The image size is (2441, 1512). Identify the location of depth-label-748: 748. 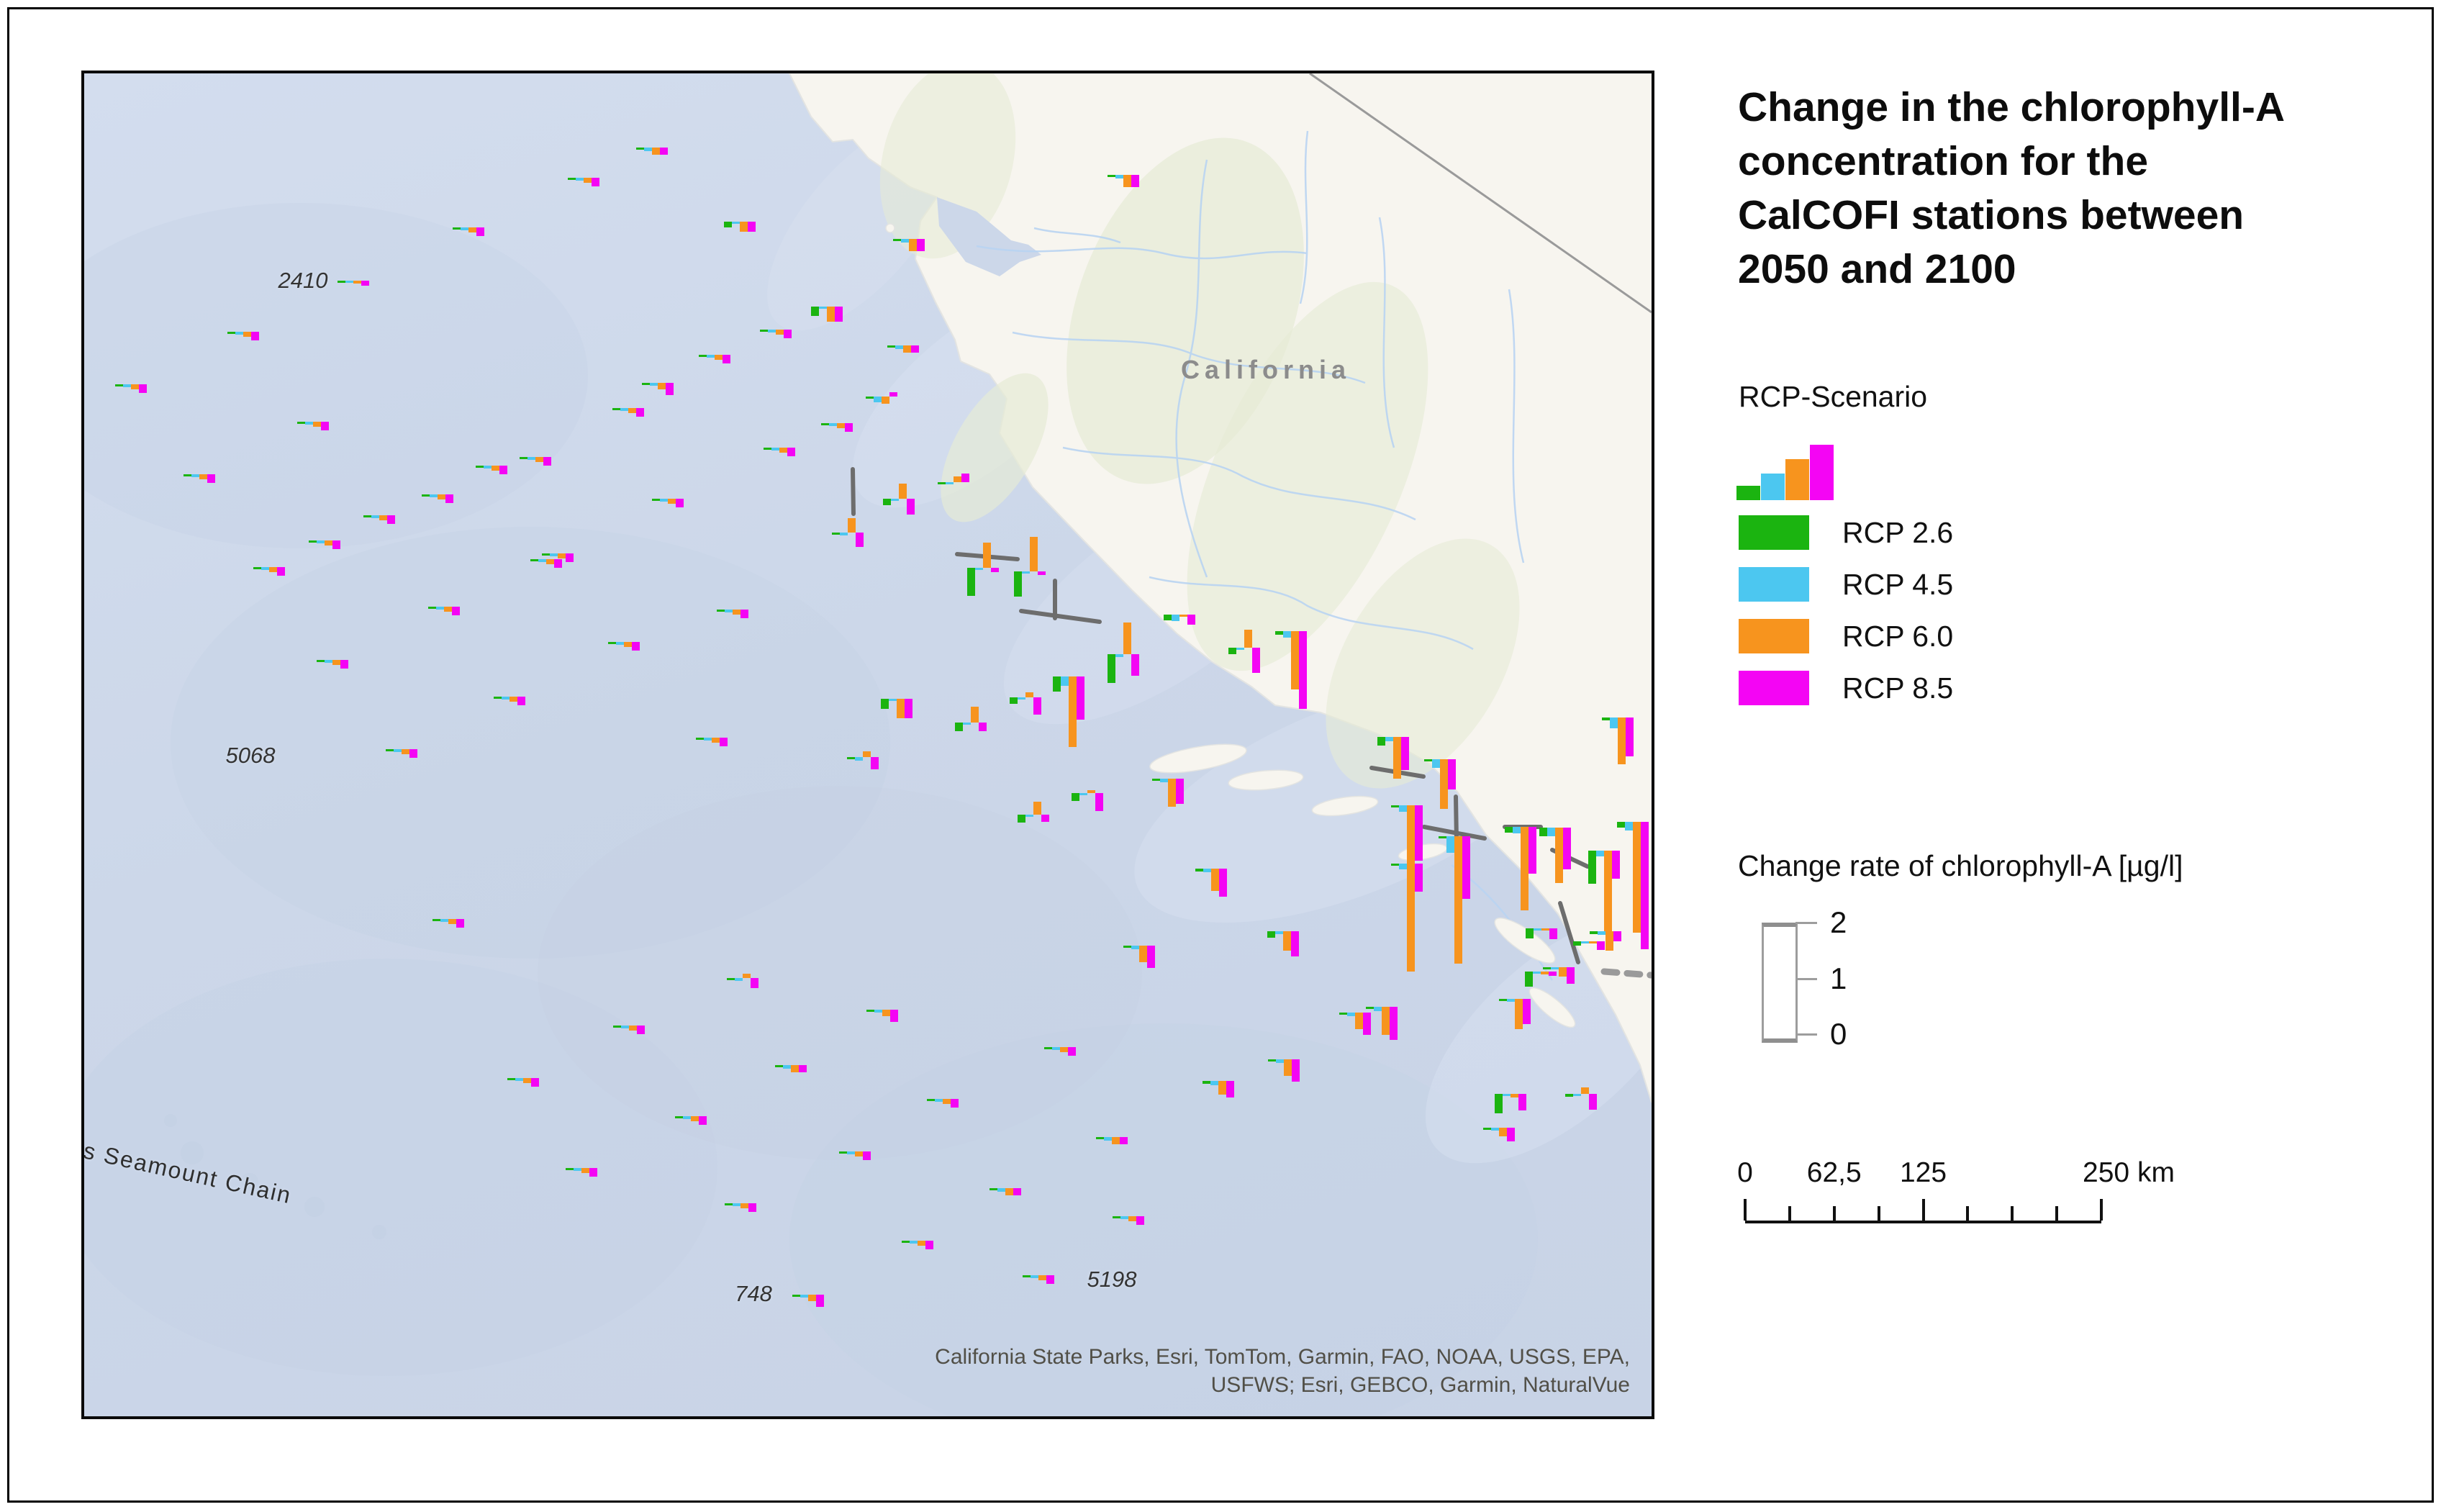
(753, 1294).